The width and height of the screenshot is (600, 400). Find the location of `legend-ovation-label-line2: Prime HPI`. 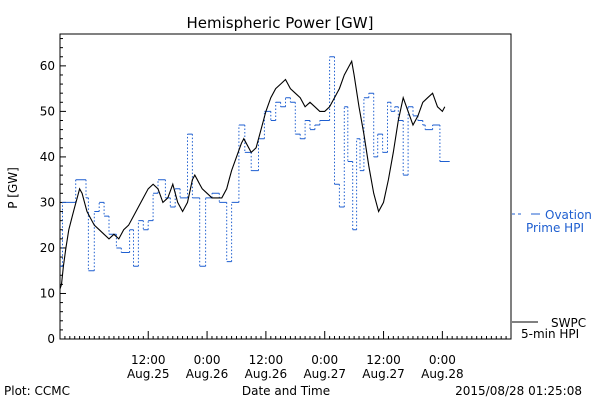

legend-ovation-label-line2: Prime HPI is located at coordinates (555, 228).